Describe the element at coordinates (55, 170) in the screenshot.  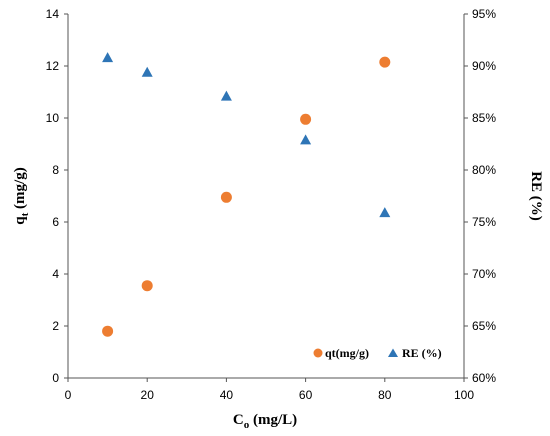
I see `left-y-tick-label: 8` at that location.